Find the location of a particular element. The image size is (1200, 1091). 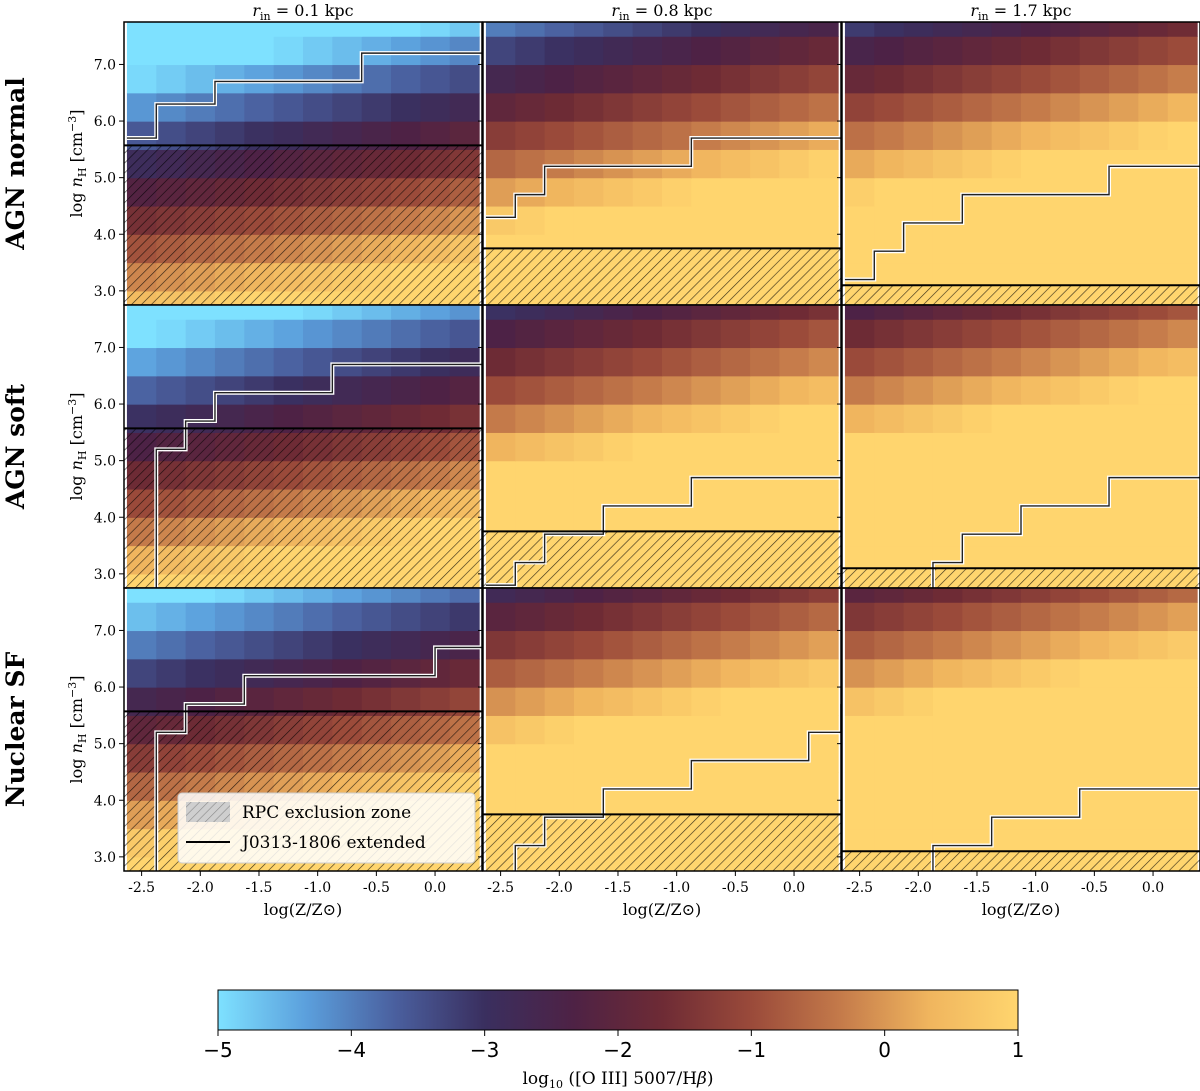

boundary-line is located at coordinates (1022, 223).